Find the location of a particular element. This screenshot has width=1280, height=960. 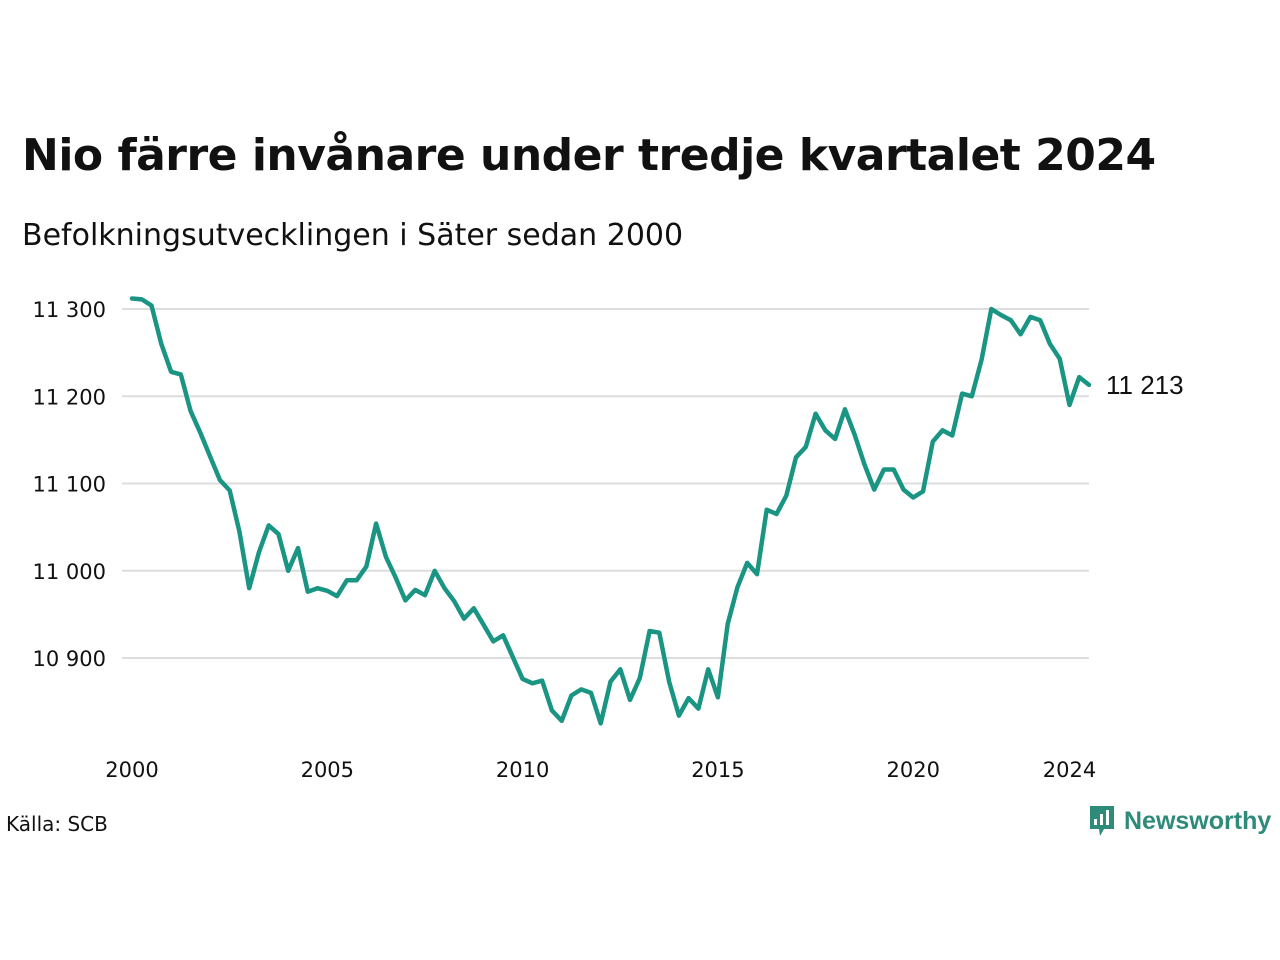

source-note: Källa: SCB is located at coordinates (57, 824).